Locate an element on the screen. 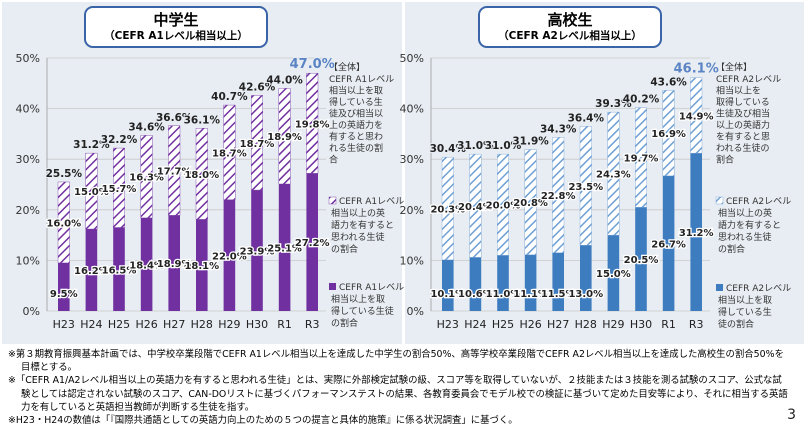 The width and height of the screenshot is (806, 432). jhs-legend-solid-text: 得している生徒 is located at coordinates (362, 311).